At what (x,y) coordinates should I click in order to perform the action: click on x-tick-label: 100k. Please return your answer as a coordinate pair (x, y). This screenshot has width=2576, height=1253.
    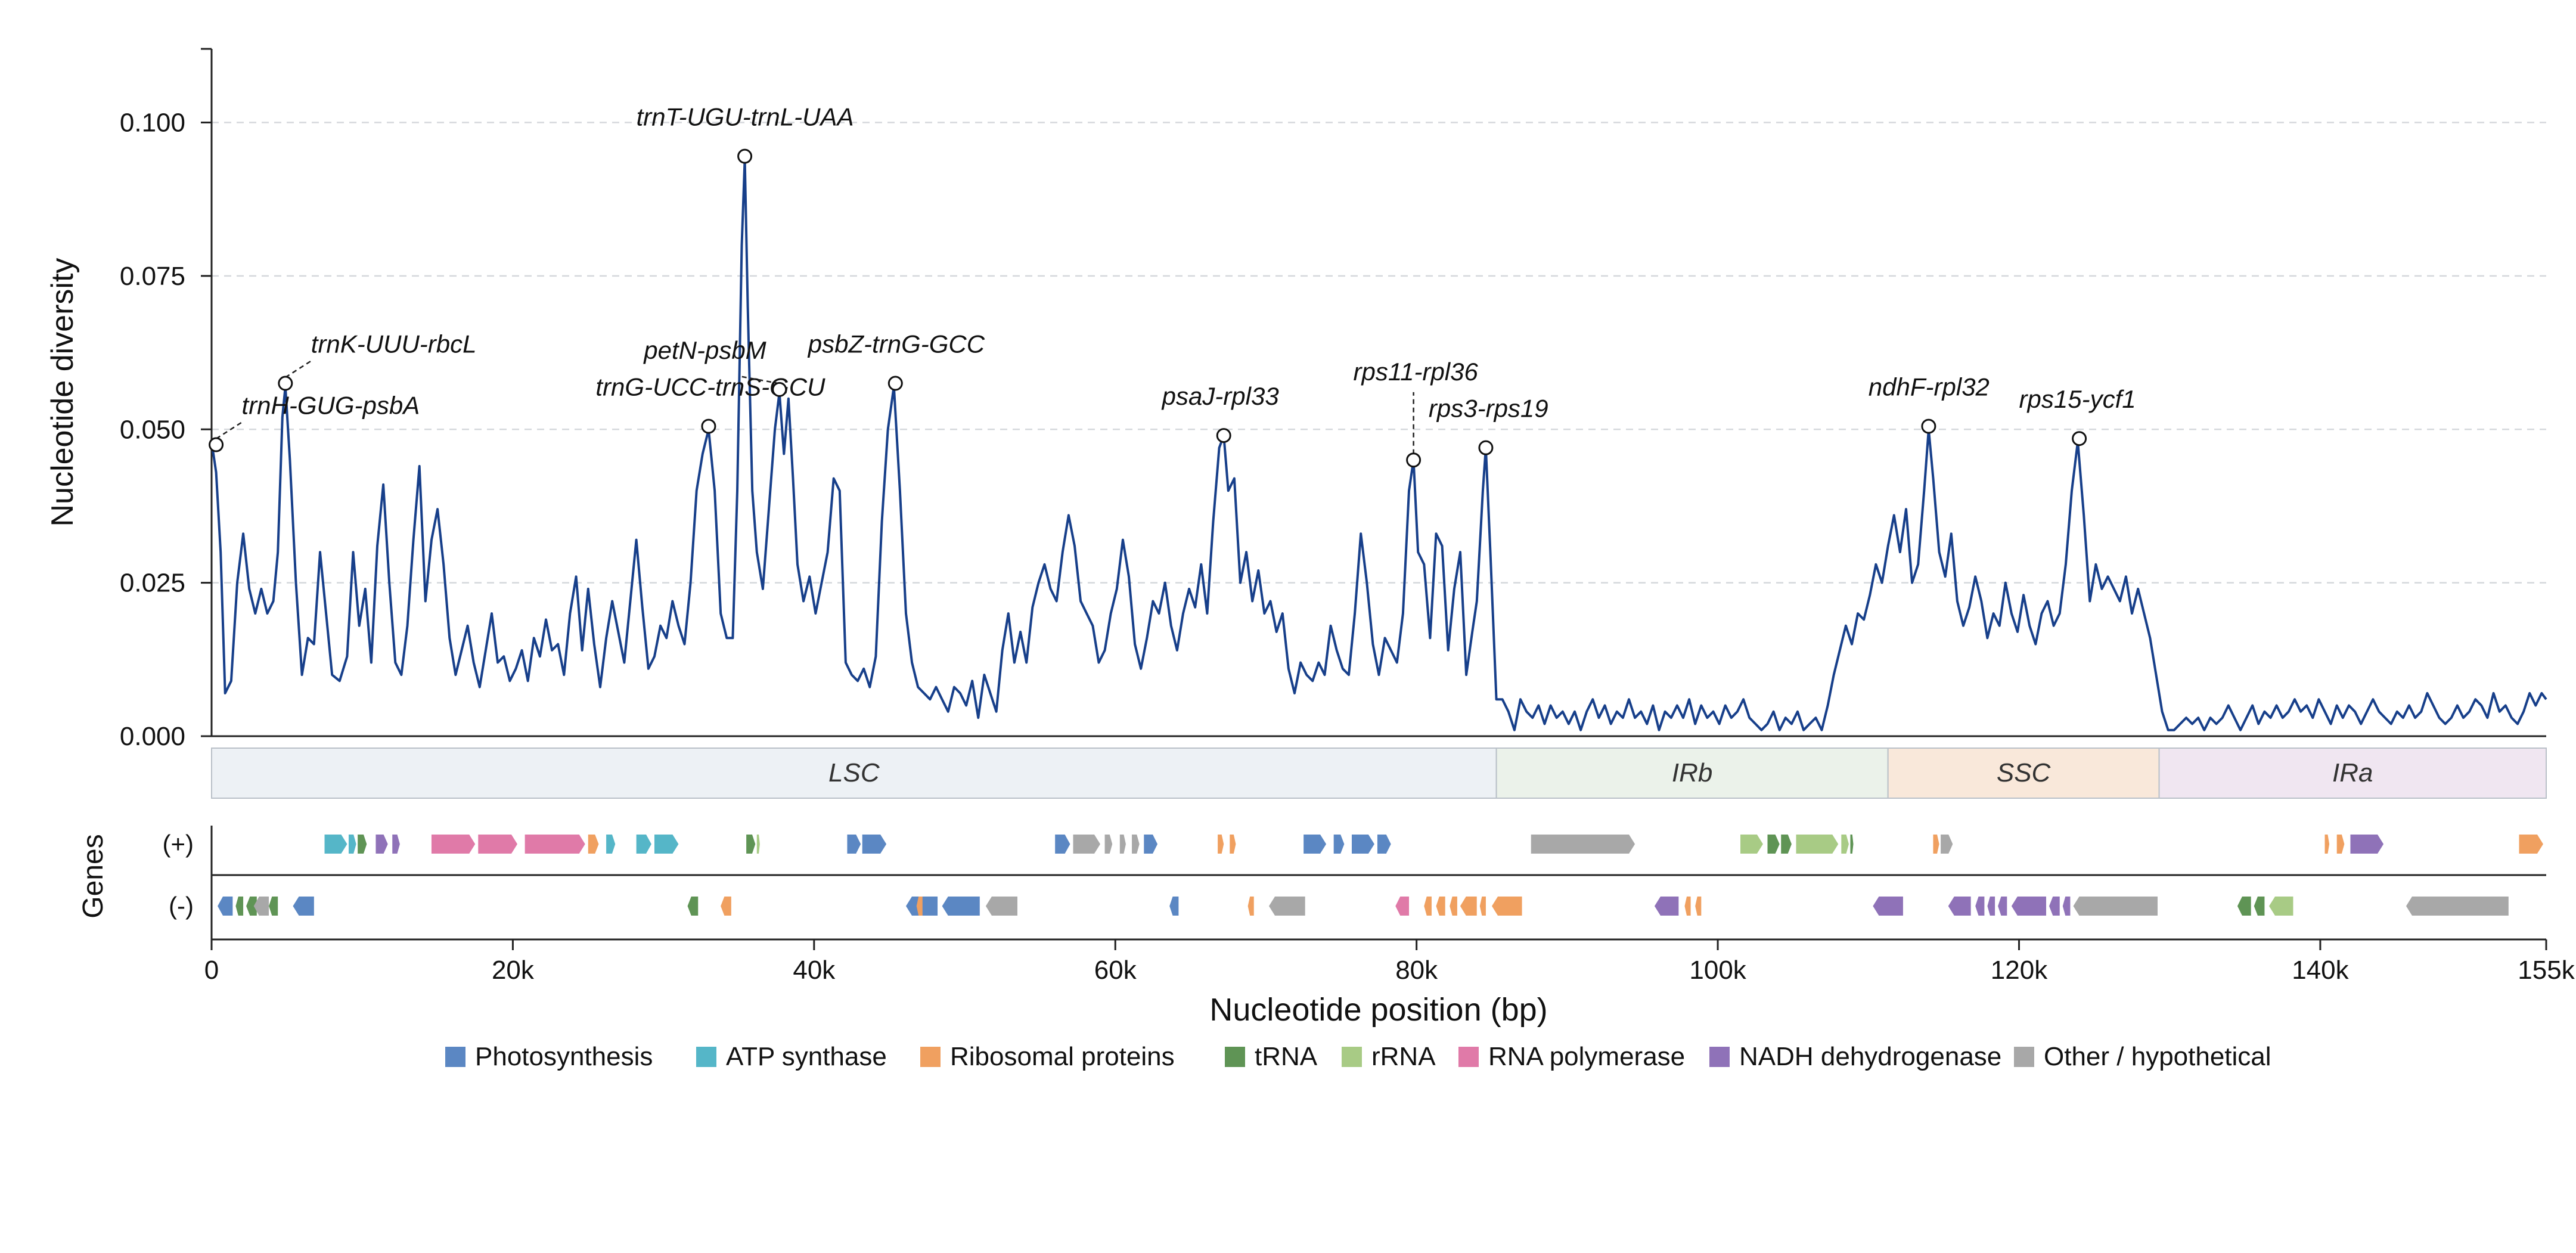
    Looking at the image, I should click on (1718, 970).